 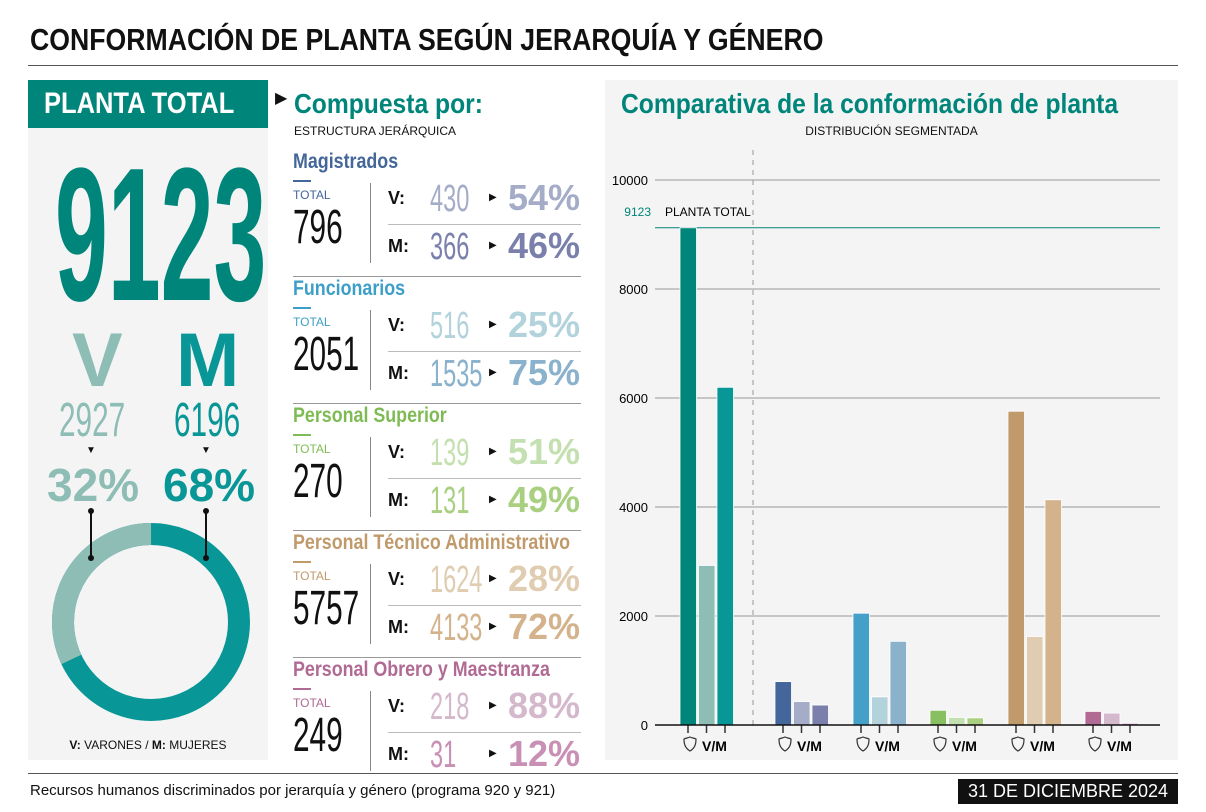 What do you see at coordinates (456, 580) in the screenshot?
I see `v-count: 1624` at bounding box center [456, 580].